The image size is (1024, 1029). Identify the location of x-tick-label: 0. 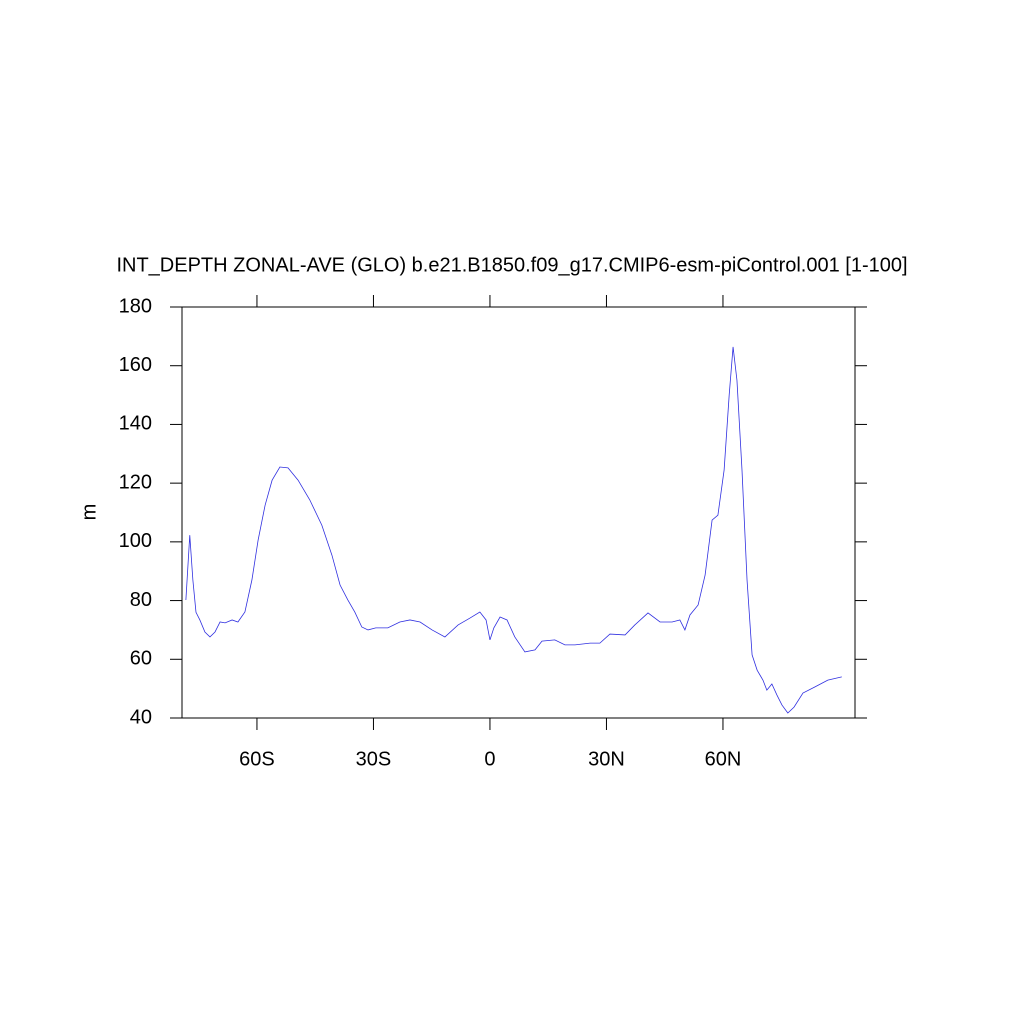
(489, 759).